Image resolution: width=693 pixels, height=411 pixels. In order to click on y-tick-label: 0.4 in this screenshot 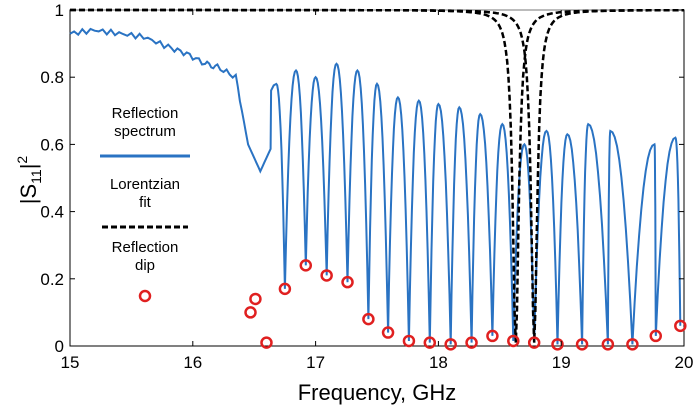, I will do `click(52, 212)`.